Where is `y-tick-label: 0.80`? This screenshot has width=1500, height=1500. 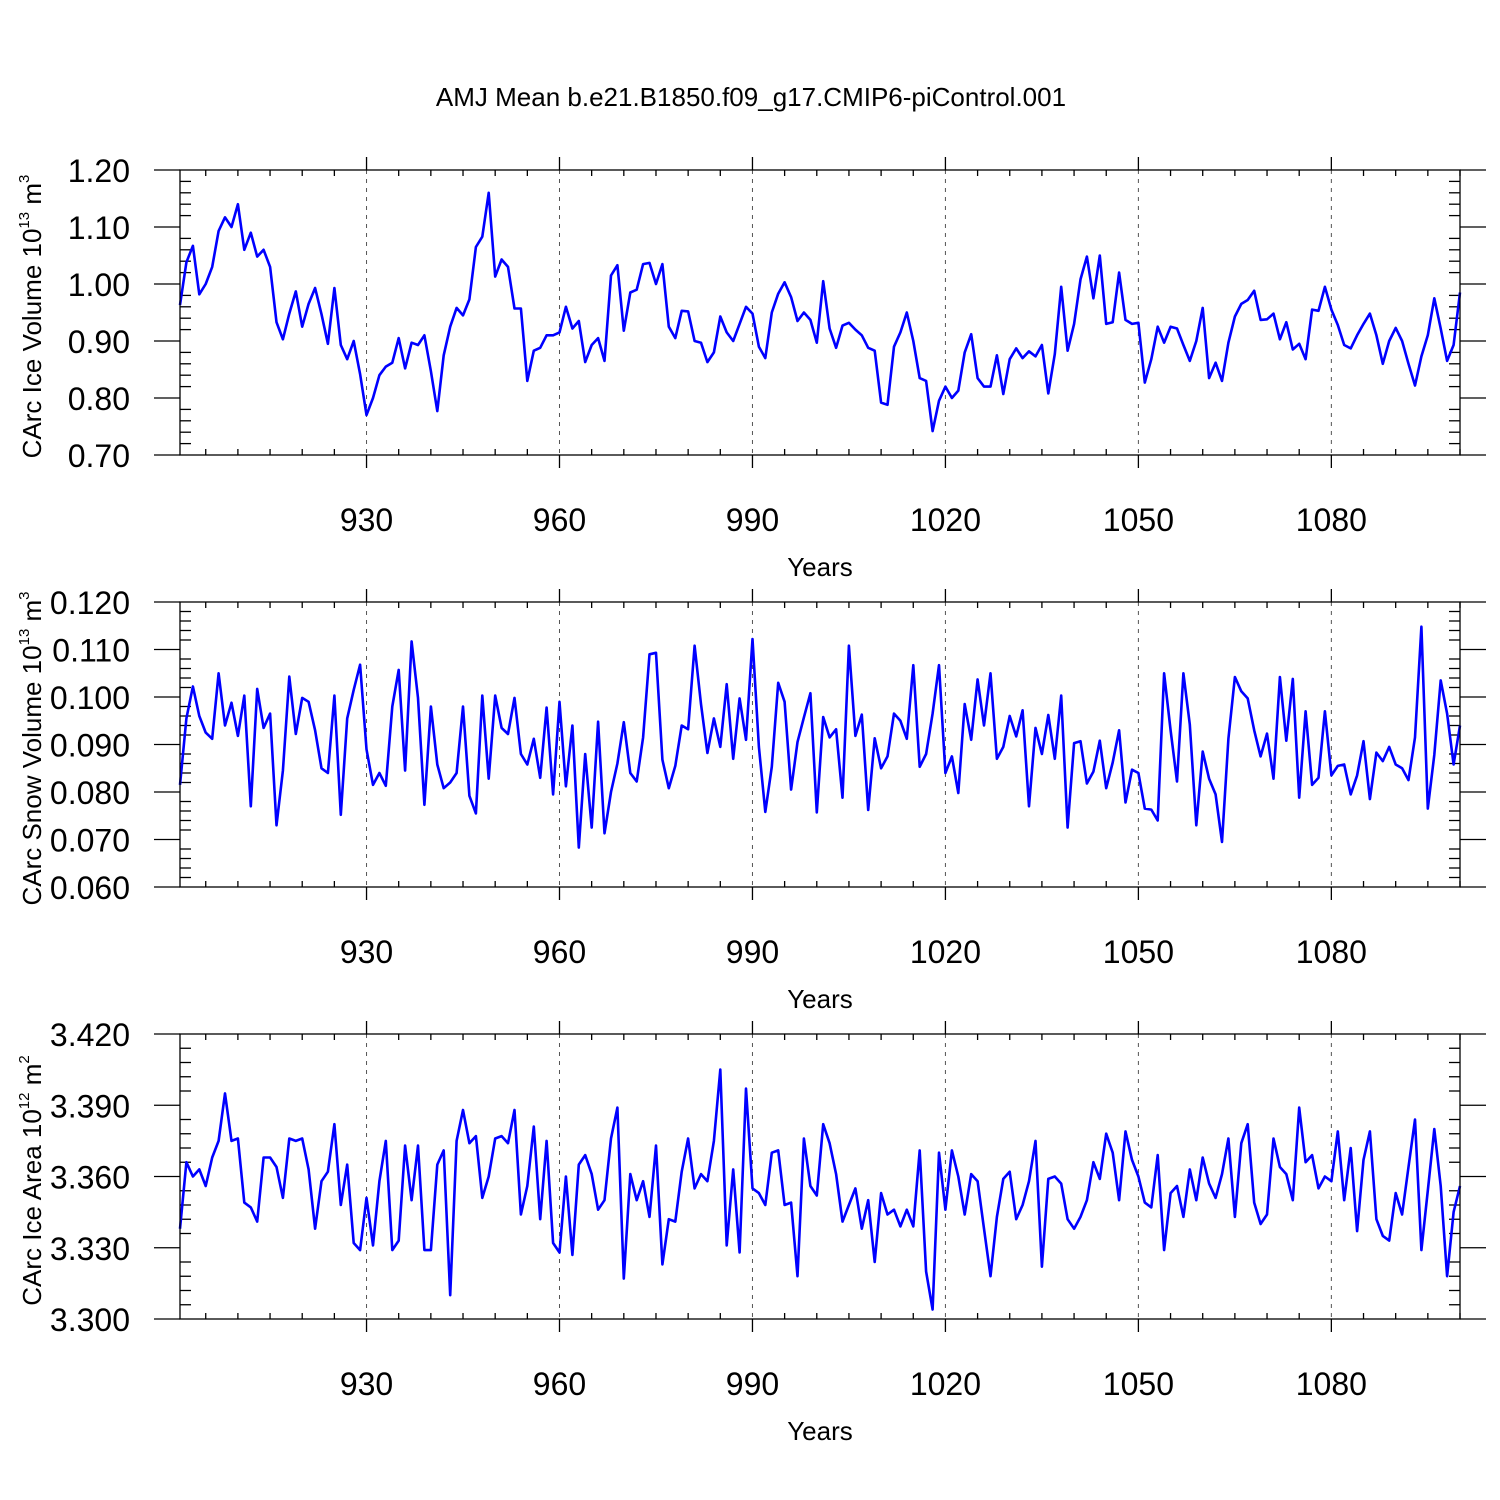
y-tick-label: 0.80 is located at coordinates (99, 399).